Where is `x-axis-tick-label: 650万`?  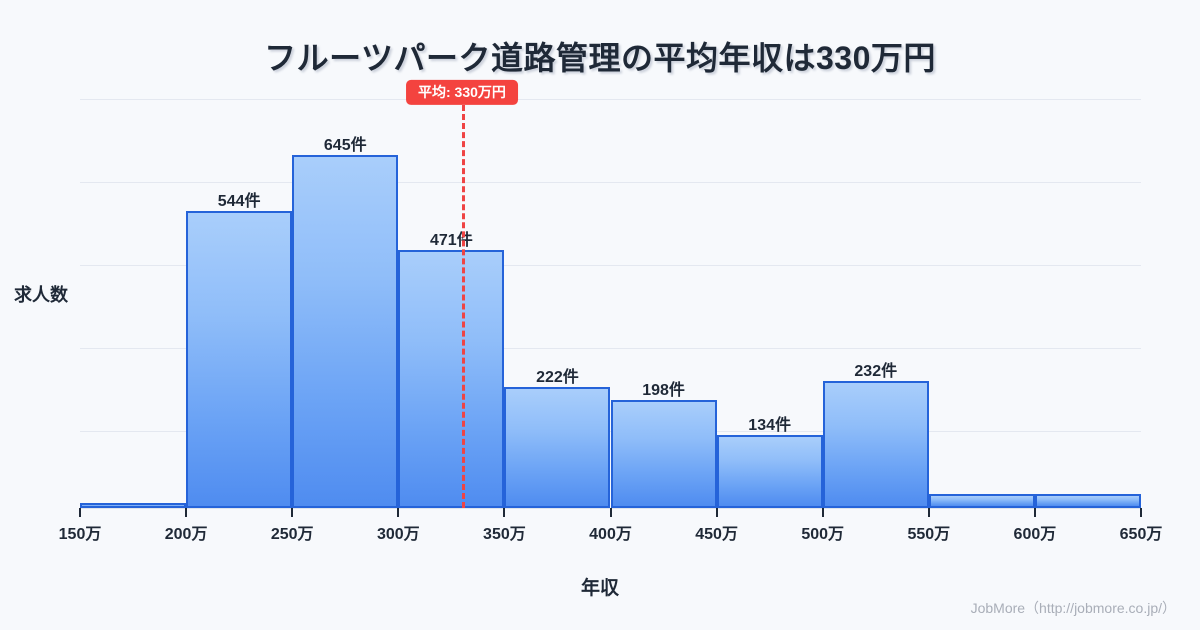 x-axis-tick-label: 650万 is located at coordinates (1141, 534).